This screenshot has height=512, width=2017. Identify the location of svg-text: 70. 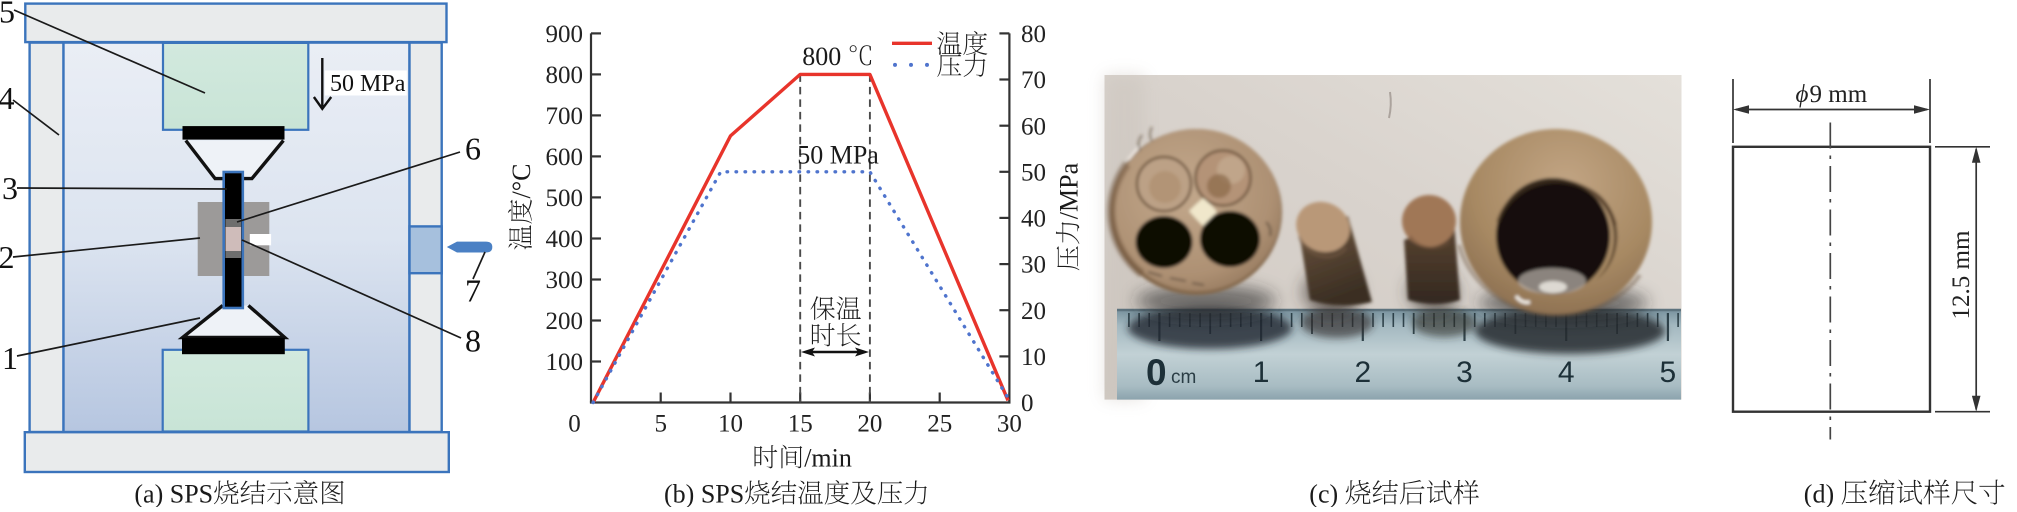
(1033, 80).